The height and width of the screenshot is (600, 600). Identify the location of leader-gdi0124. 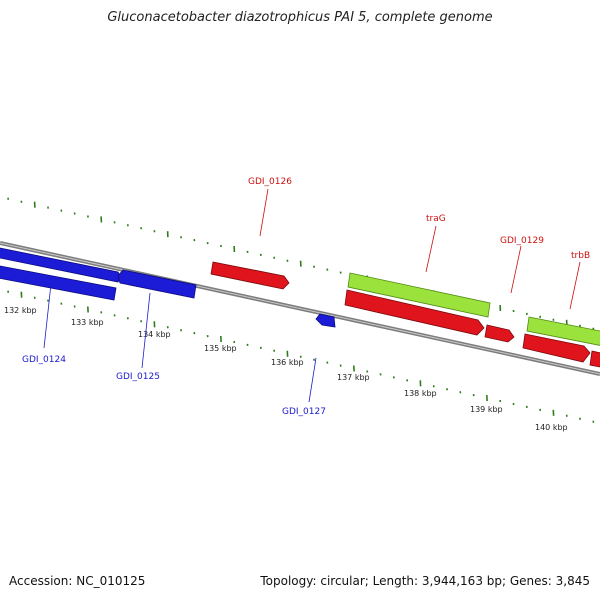
(47, 316).